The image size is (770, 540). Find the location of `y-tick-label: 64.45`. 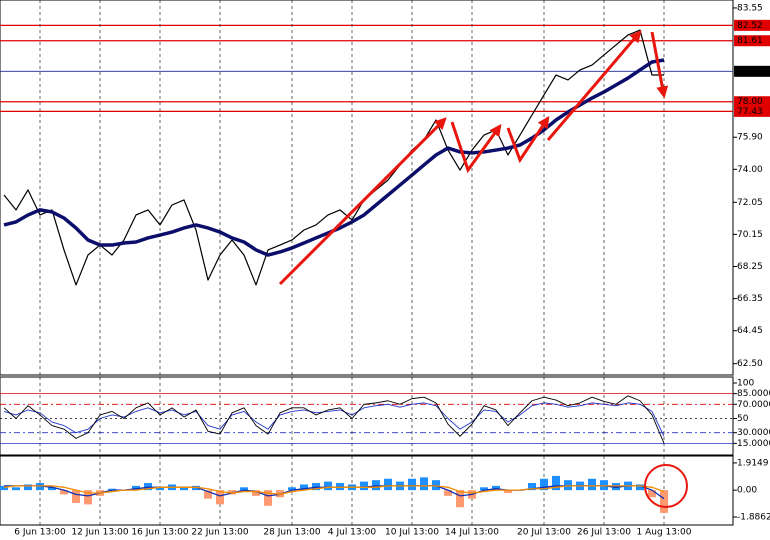

y-tick-label: 64.45 is located at coordinates (750, 331).